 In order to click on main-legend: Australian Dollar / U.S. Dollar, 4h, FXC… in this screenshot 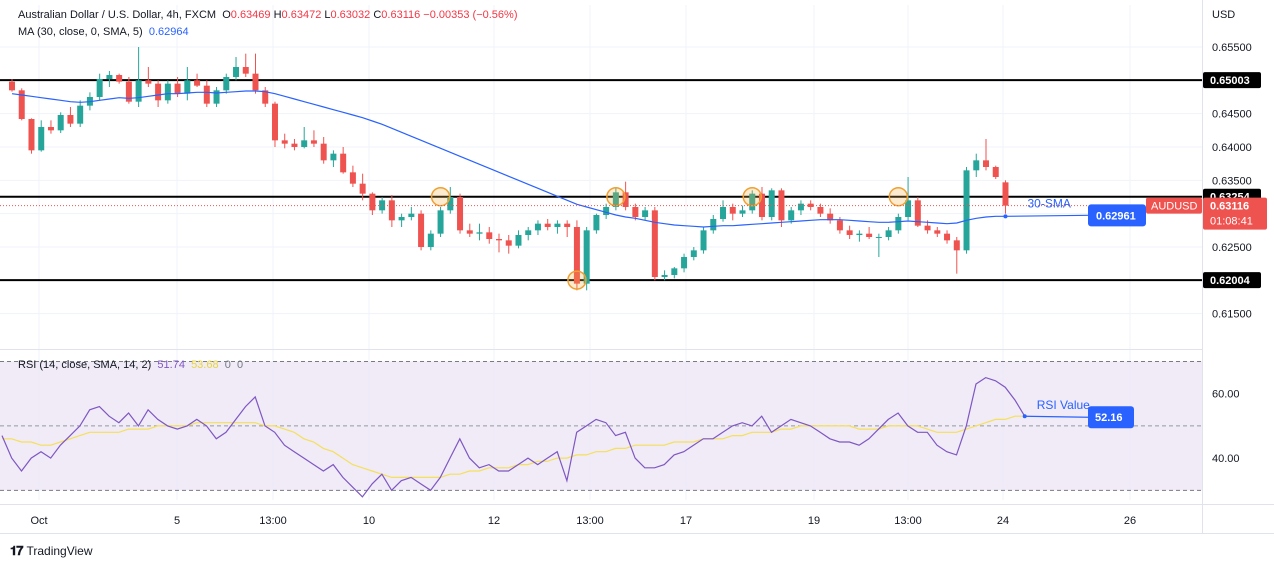, I will do `click(267, 15)`.